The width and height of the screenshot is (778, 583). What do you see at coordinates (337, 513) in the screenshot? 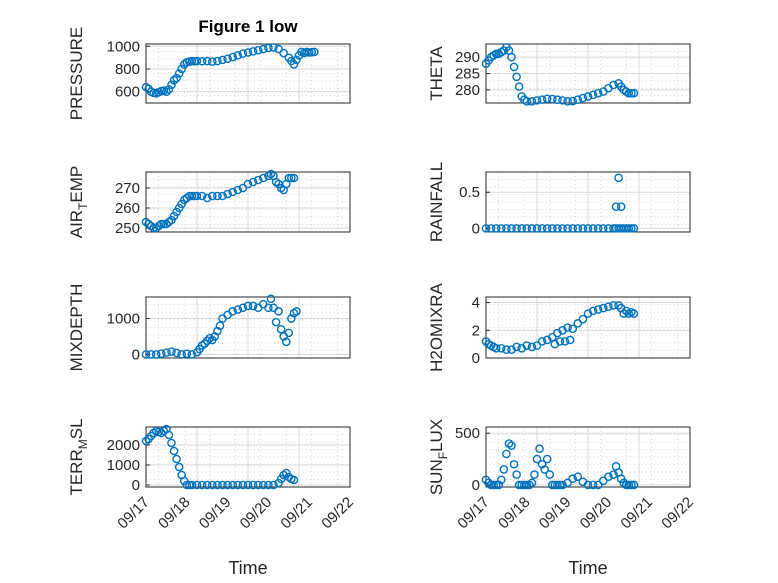
I see `x-tick-label: 09/22` at bounding box center [337, 513].